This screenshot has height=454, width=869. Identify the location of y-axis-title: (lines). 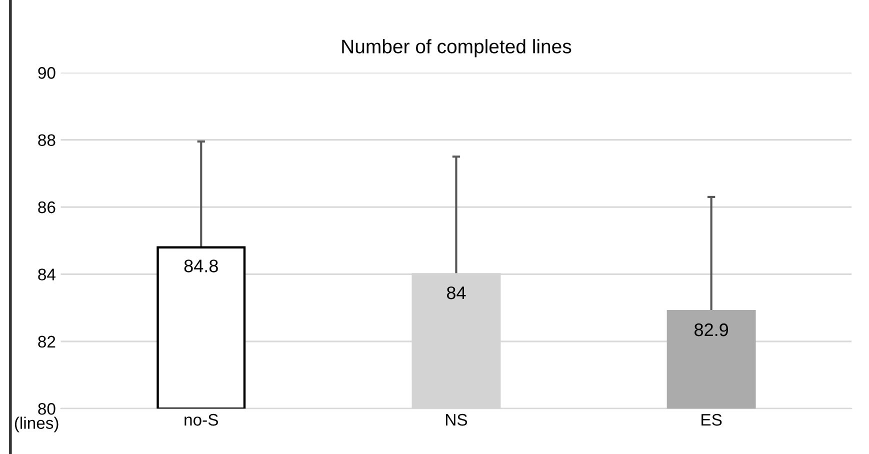
(36, 424).